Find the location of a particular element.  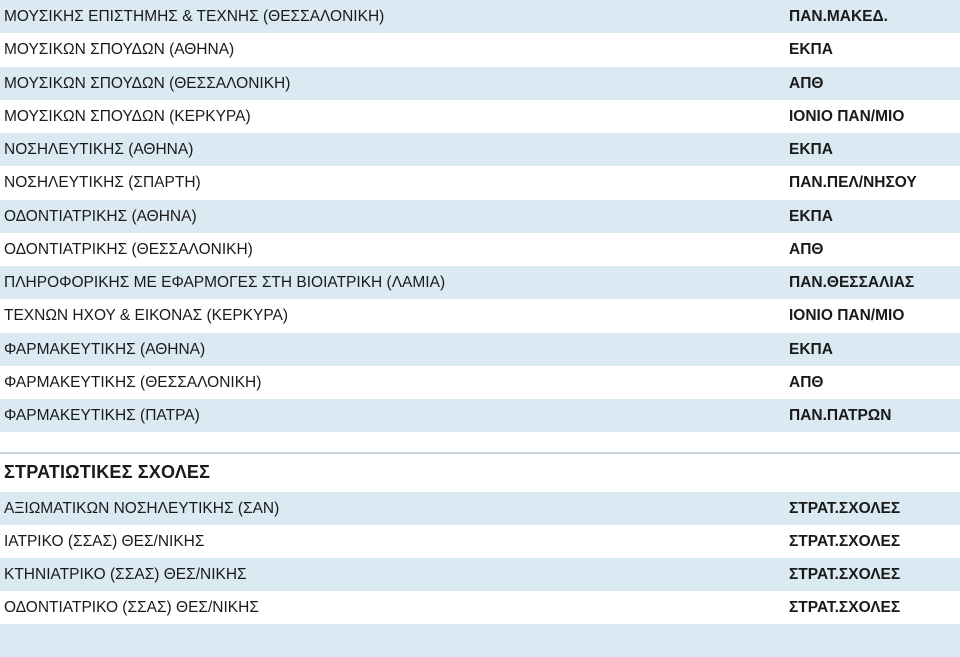

section-spacer is located at coordinates (480, 442).